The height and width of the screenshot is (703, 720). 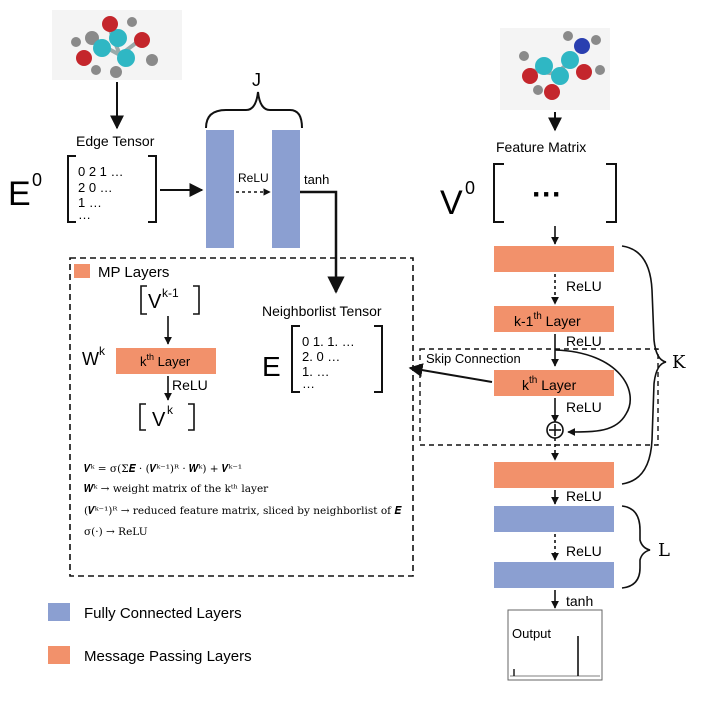 What do you see at coordinates (151, 357) in the screenshot?
I see `mp-kth-sup: th` at bounding box center [151, 357].